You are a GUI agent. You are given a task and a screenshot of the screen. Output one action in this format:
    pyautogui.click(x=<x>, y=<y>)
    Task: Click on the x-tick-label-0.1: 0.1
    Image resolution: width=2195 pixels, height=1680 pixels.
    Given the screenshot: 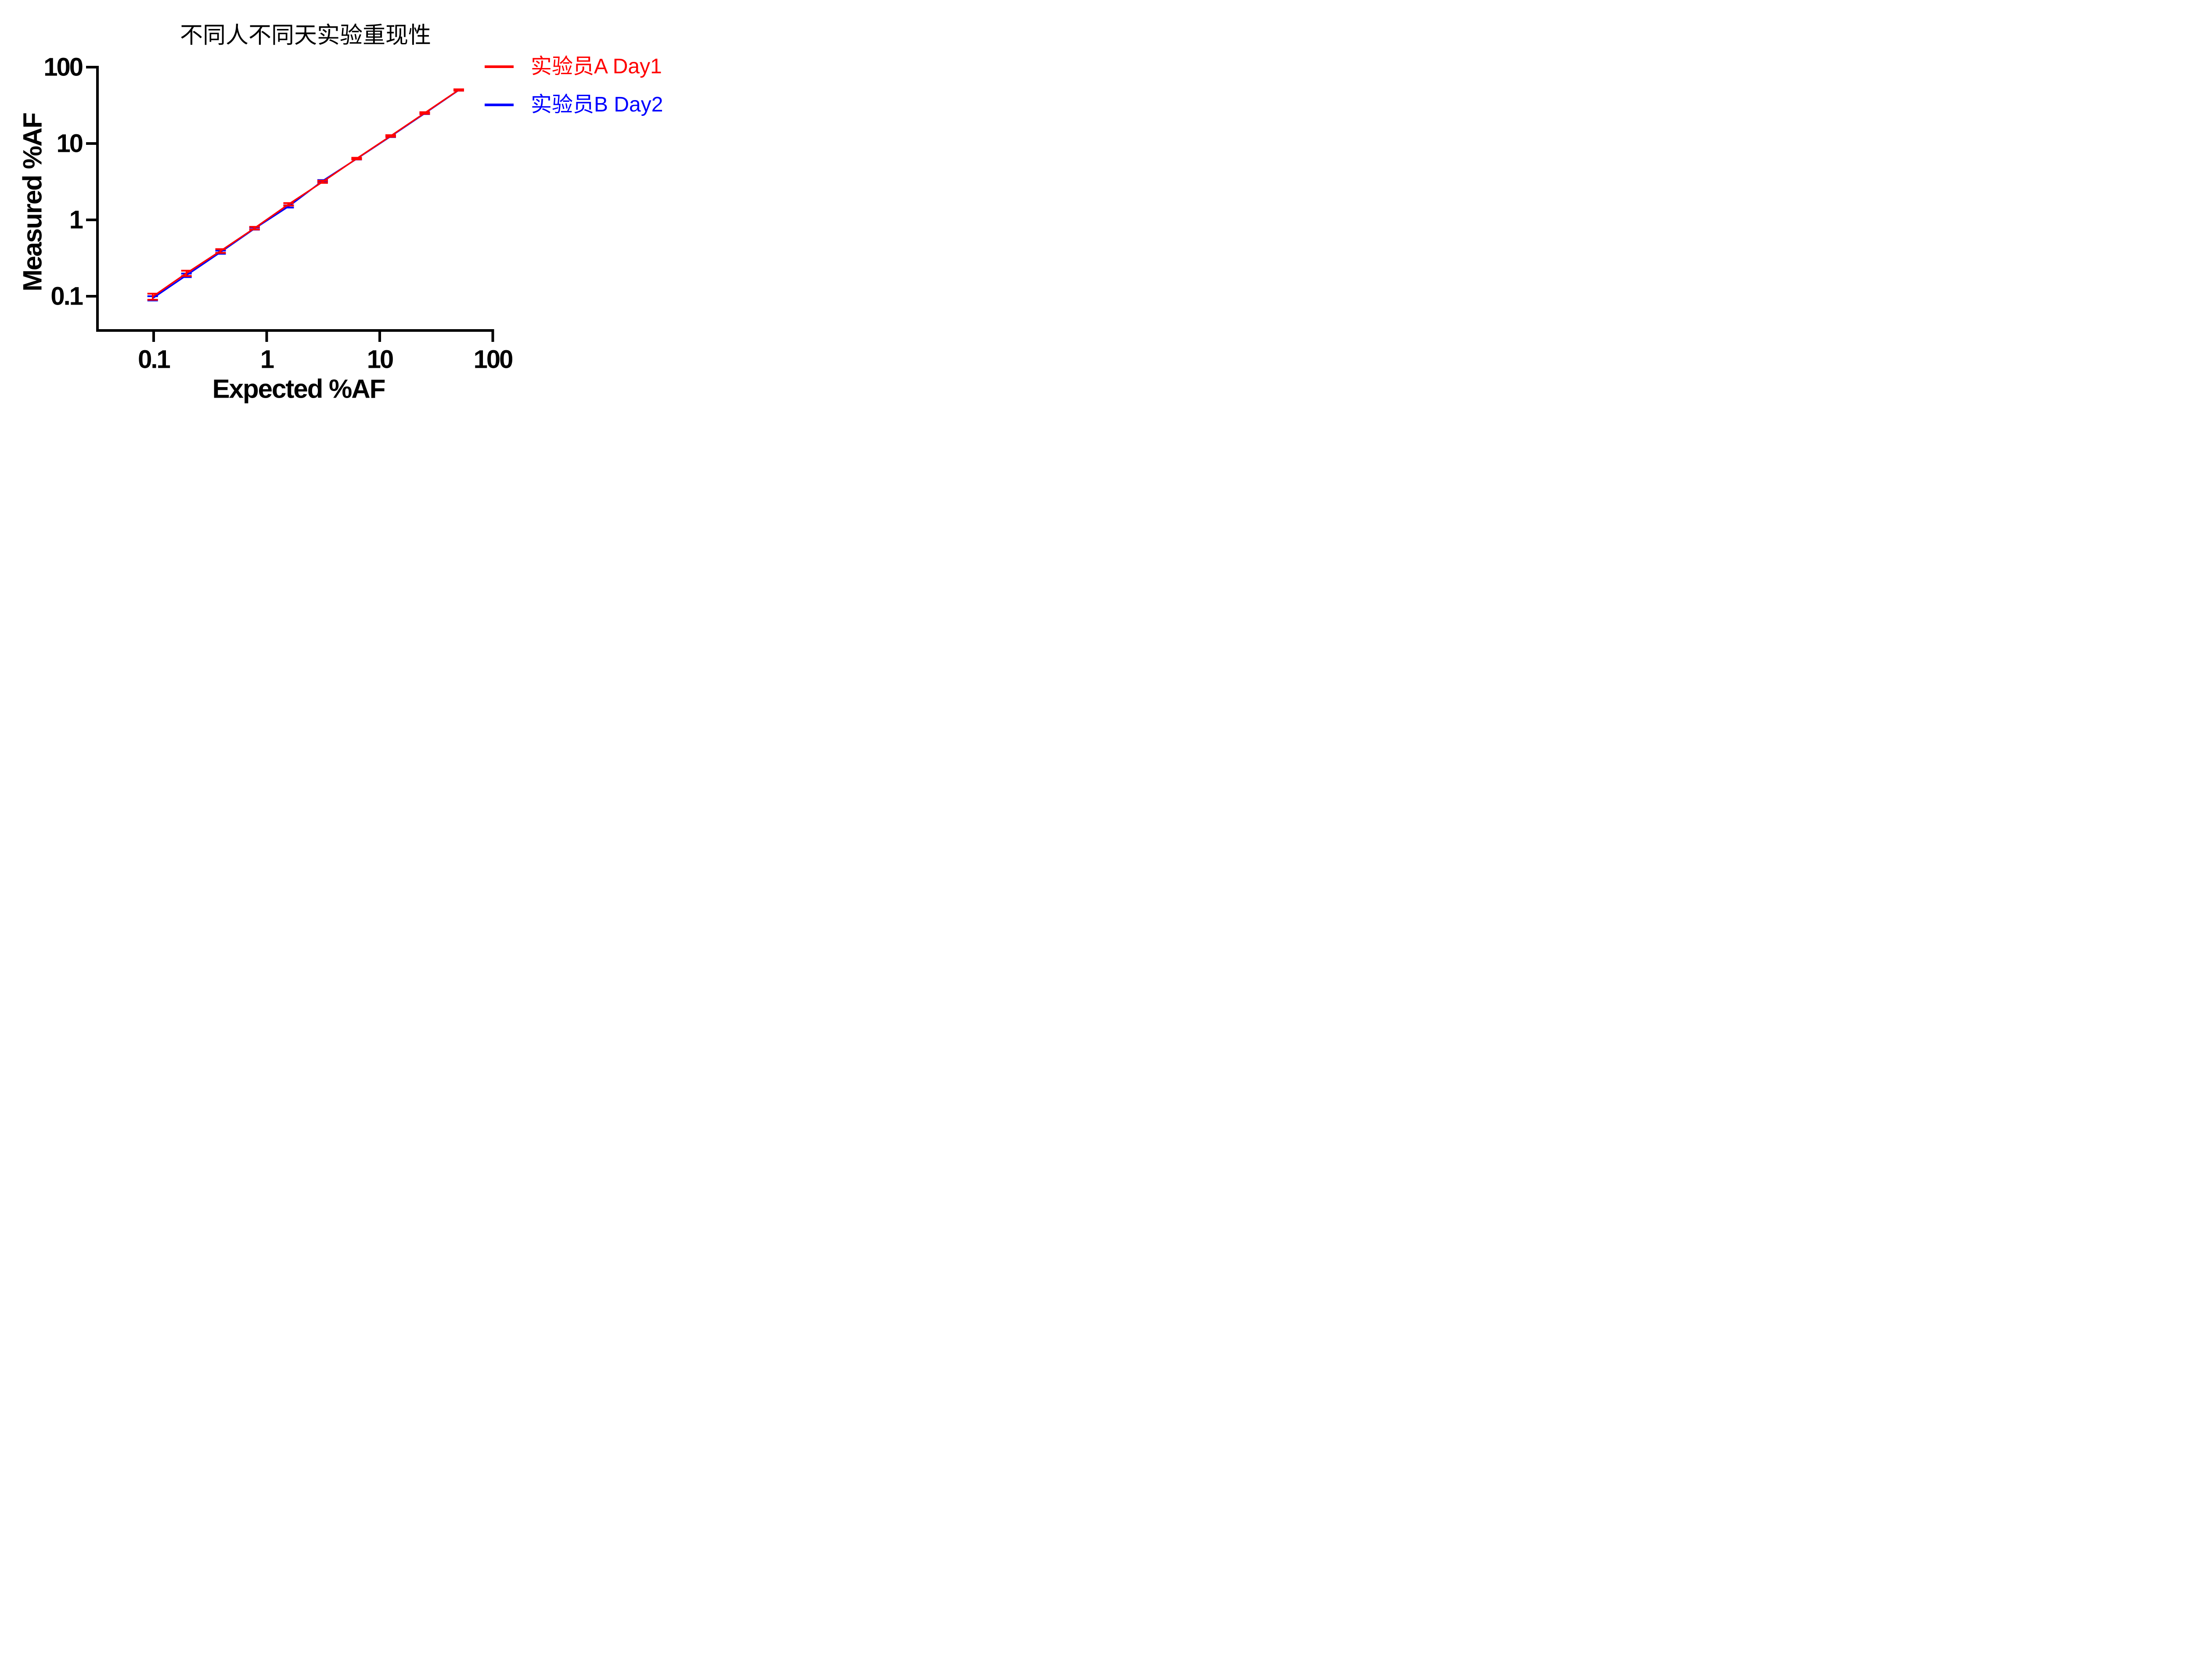 What is the action you would take?
    pyautogui.click(x=154, y=359)
    